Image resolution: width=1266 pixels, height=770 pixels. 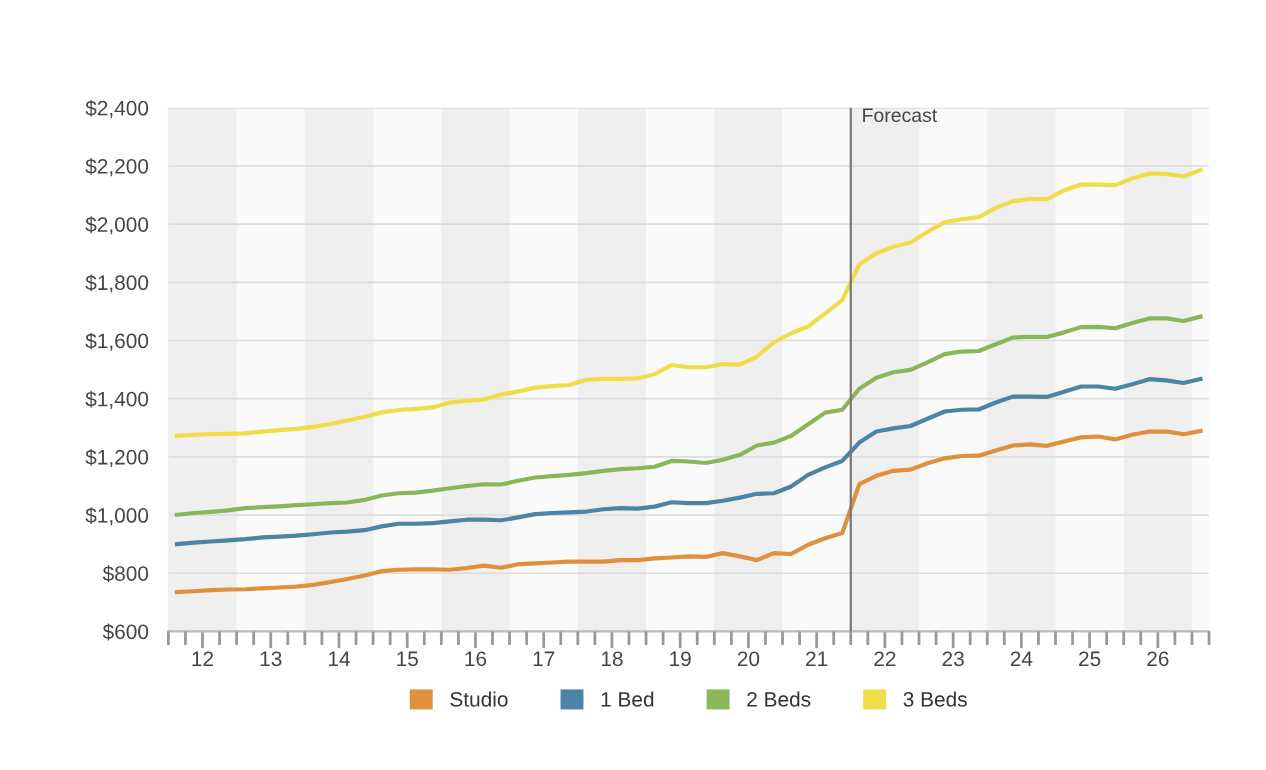 What do you see at coordinates (680, 659) in the screenshot?
I see `x-tick-label: 19` at bounding box center [680, 659].